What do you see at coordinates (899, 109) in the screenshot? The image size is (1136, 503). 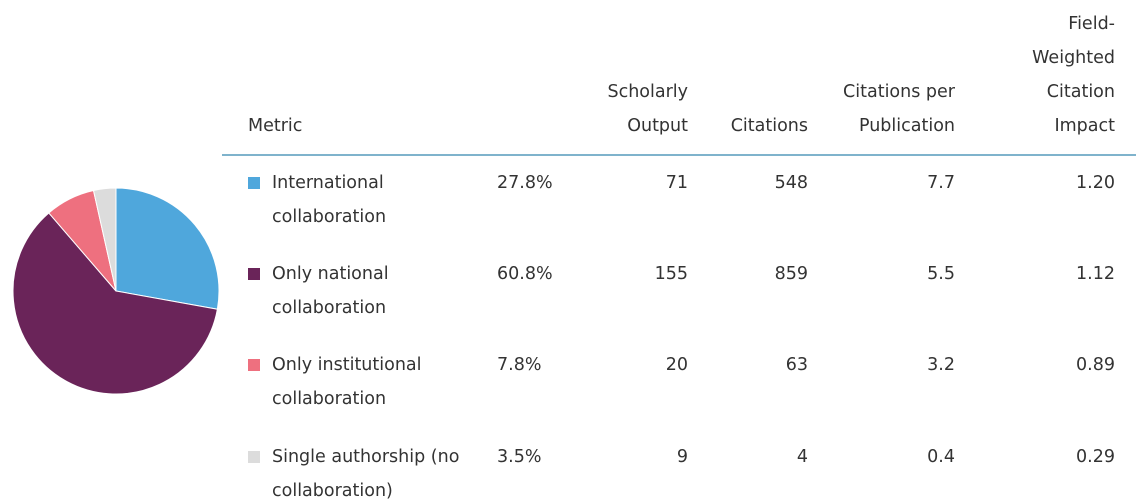 I see `column-header: Citations per Publication` at bounding box center [899, 109].